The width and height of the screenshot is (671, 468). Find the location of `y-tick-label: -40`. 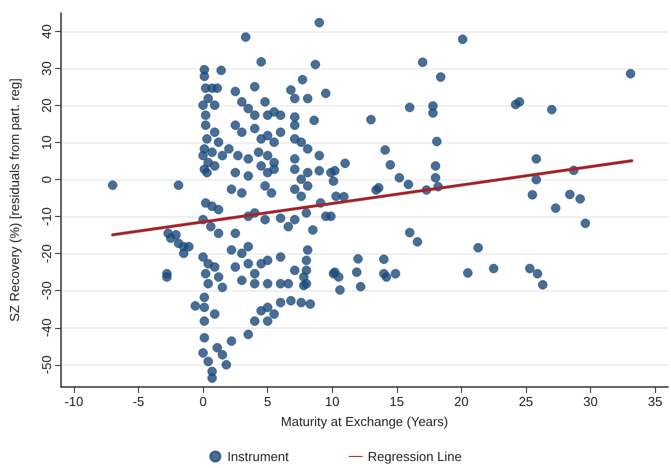

y-tick-label: -40 is located at coordinates (46, 328).